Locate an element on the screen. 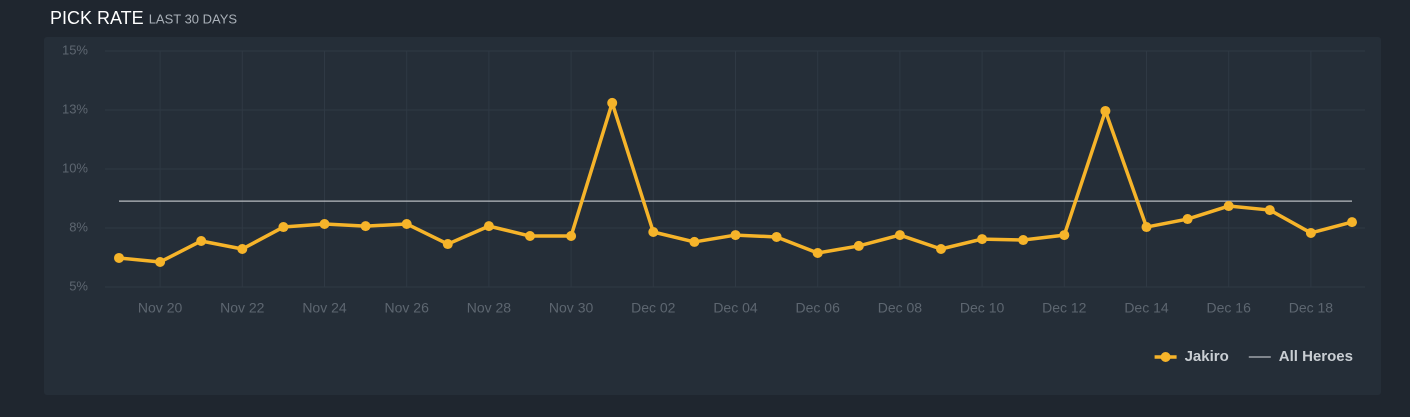  legend-label: All Heroes is located at coordinates (1316, 356).